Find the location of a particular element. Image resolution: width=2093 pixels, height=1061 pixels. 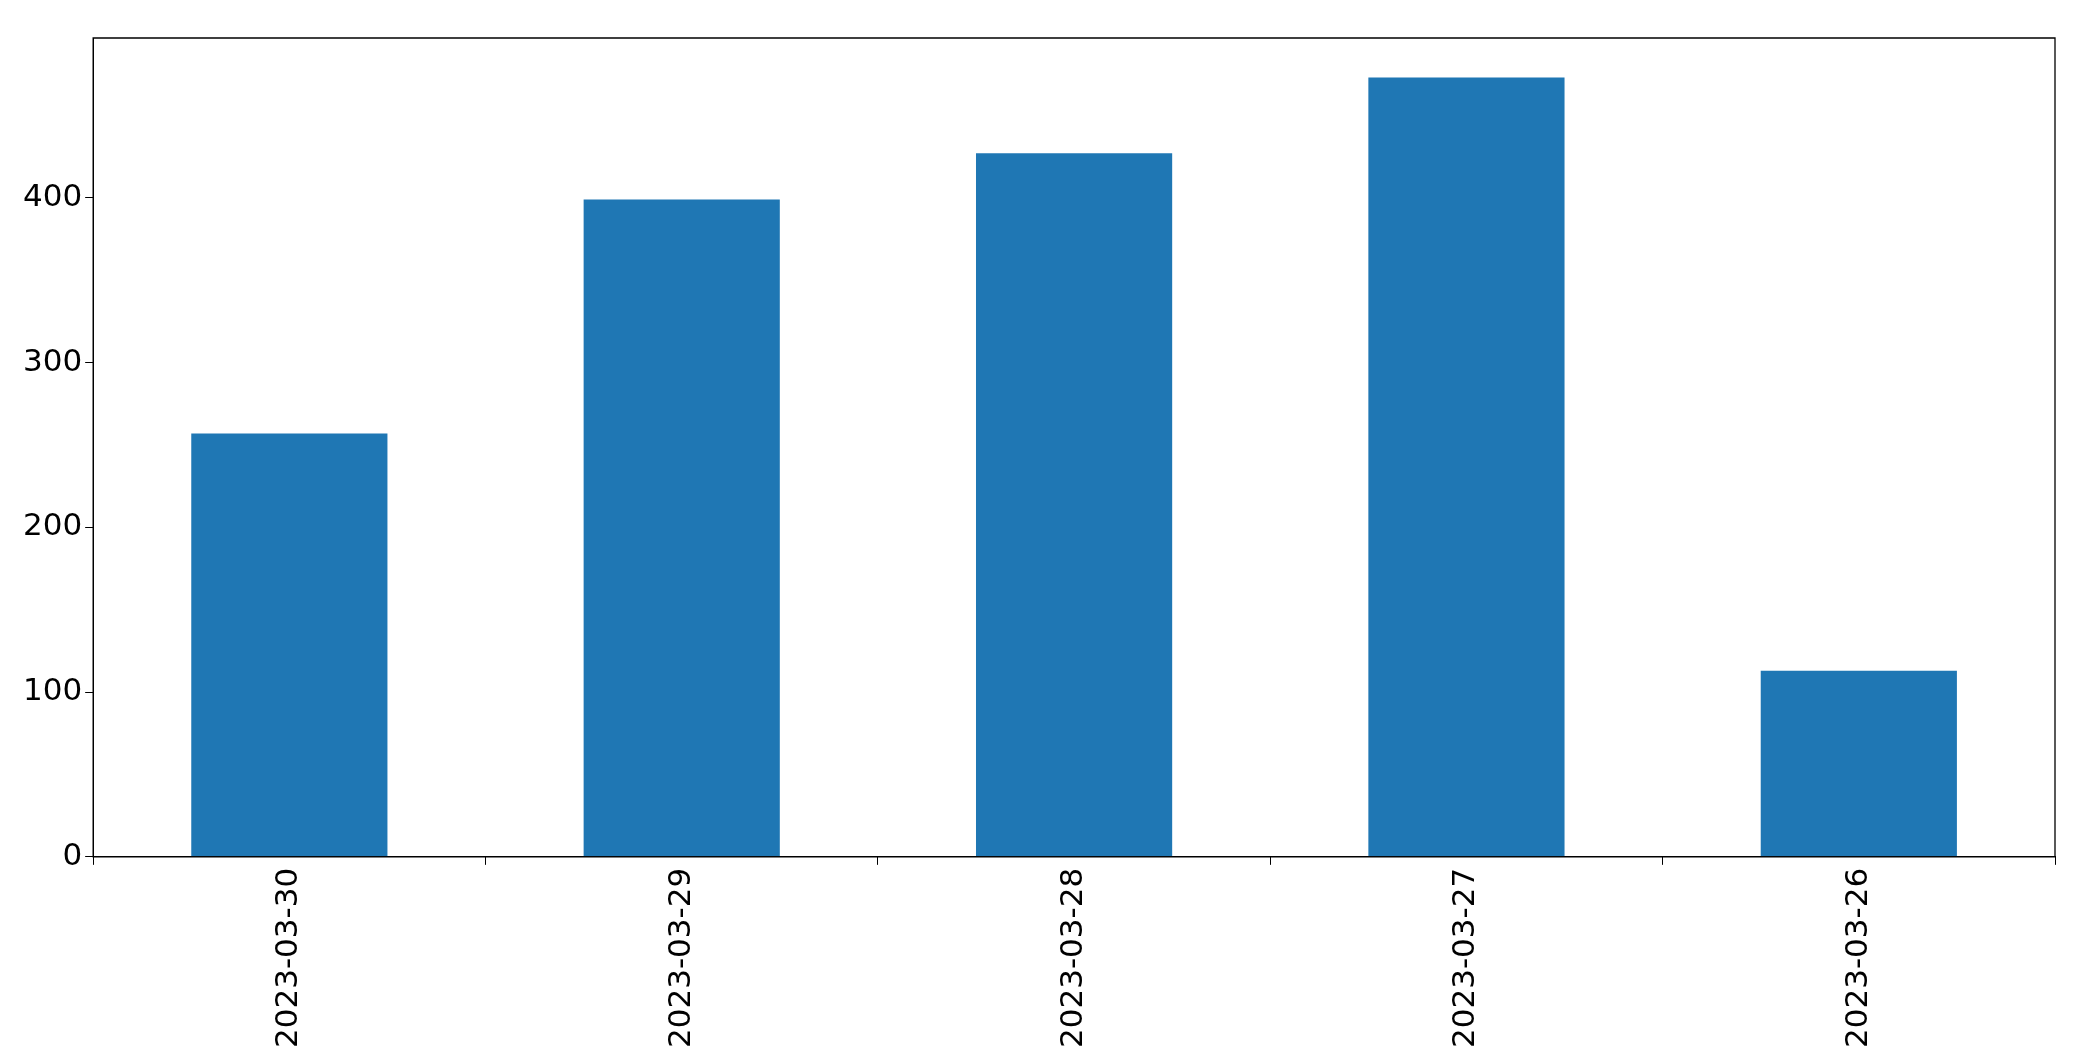

y-tick-label: 0 is located at coordinates (72, 853).